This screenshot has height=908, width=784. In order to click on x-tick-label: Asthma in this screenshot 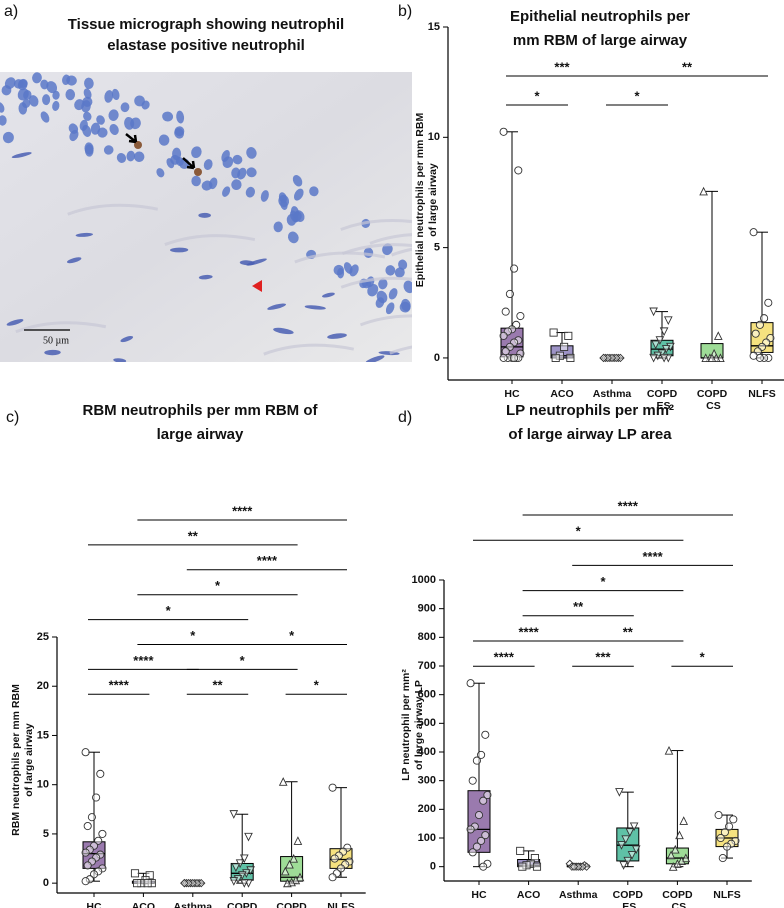, I will do `click(578, 895)`.